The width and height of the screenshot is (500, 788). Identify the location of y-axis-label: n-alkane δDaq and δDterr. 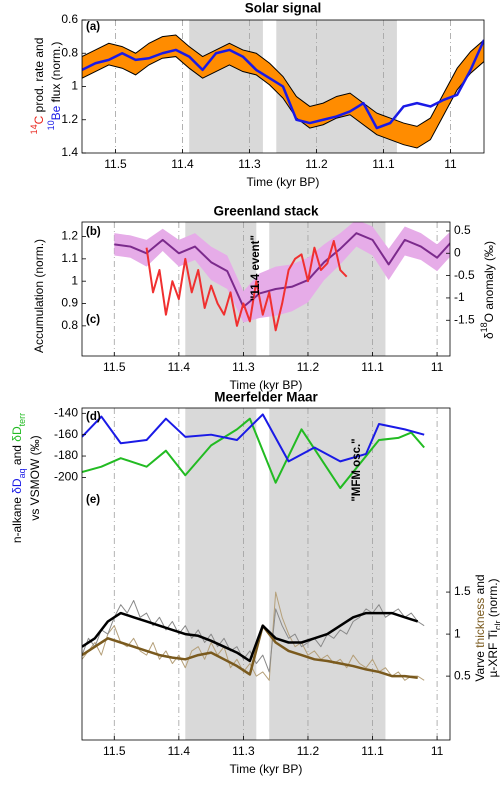
(18, 478).